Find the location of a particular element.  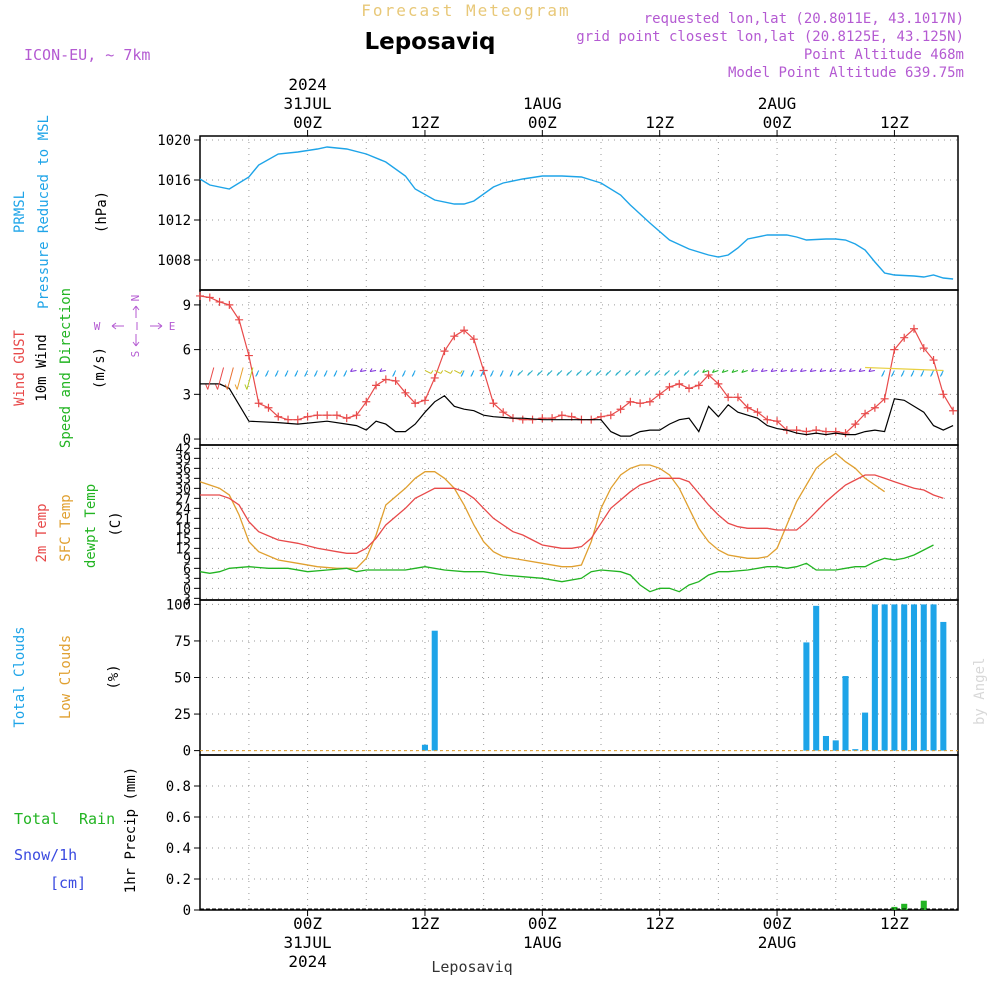

precip-ytick-label: 0 is located at coordinates (187, 911).